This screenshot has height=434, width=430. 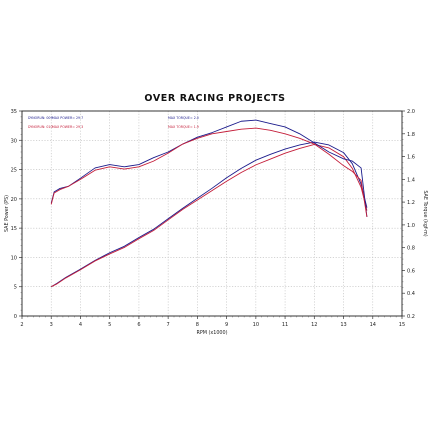 I want to click on x-tick-label: 6, so click(x=138, y=325).